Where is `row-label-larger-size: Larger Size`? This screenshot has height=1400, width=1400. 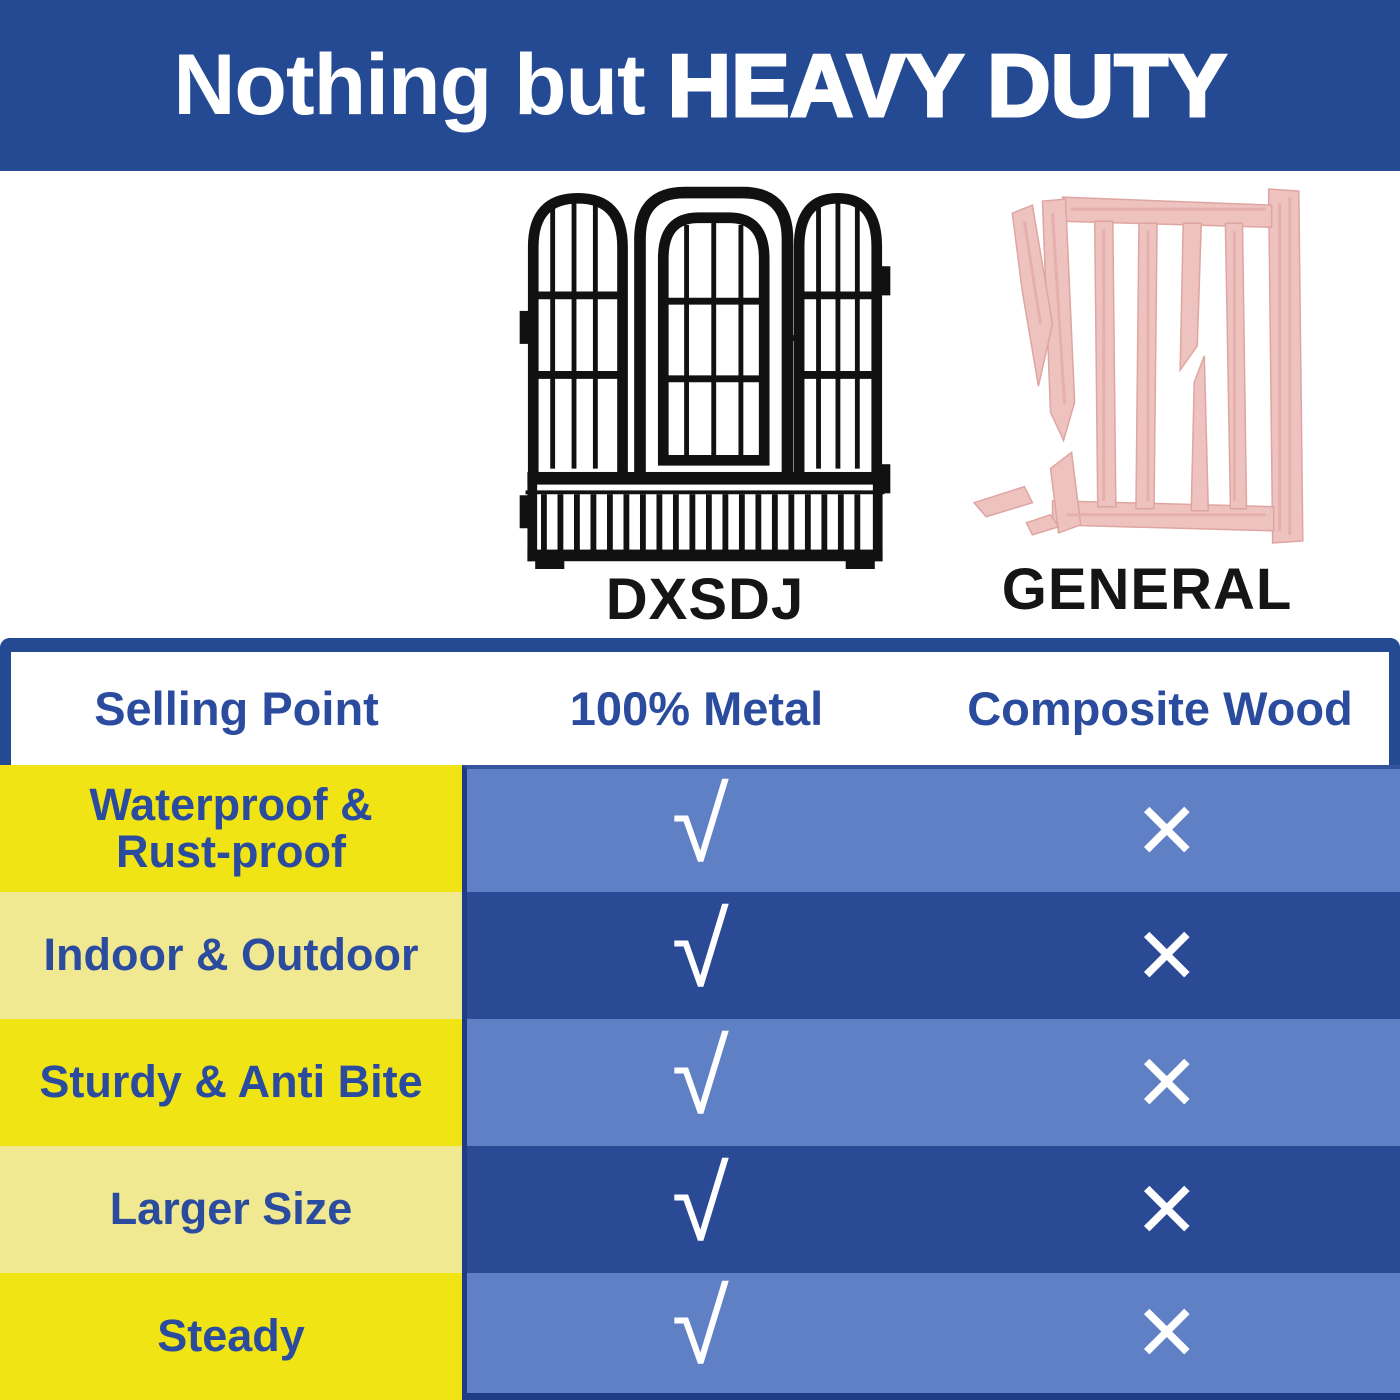 row-label-larger-size: Larger Size is located at coordinates (231, 1209).